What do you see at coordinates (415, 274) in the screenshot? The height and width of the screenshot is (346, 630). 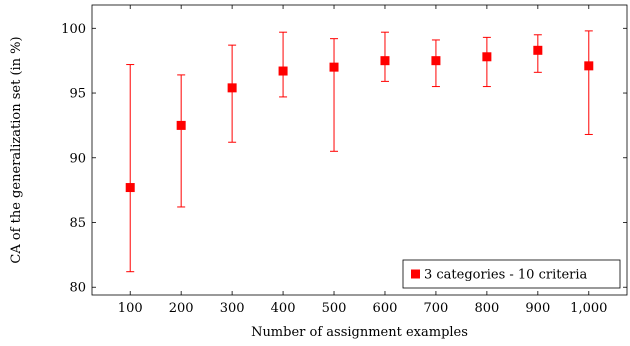 I see `legend-marker` at bounding box center [415, 274].